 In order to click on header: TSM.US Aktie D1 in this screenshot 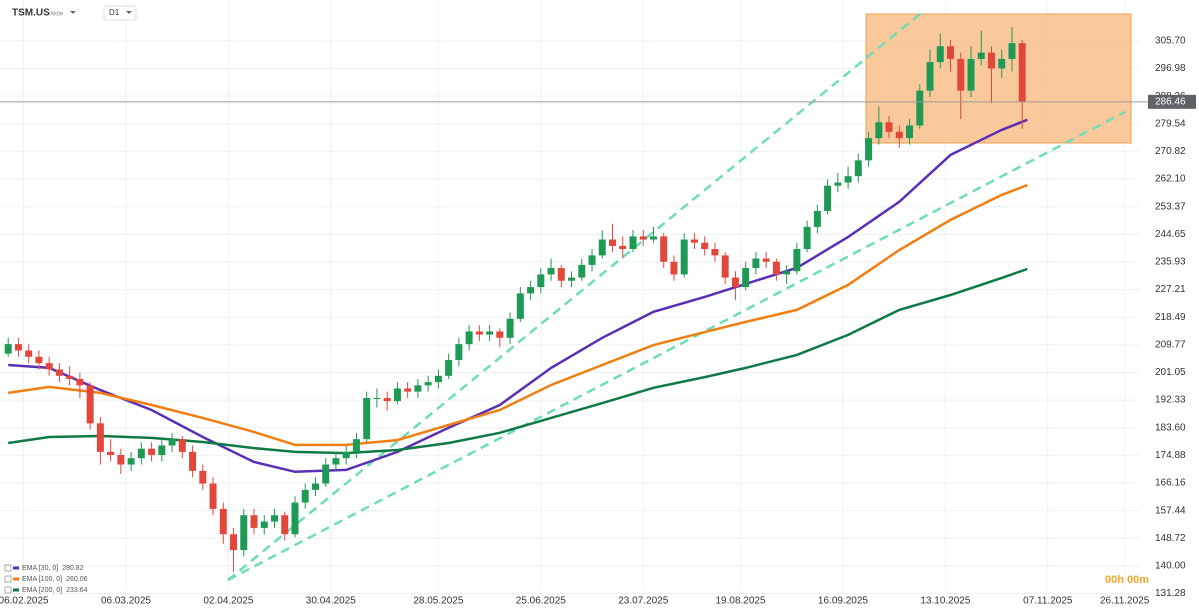, I will do `click(74, 13)`.